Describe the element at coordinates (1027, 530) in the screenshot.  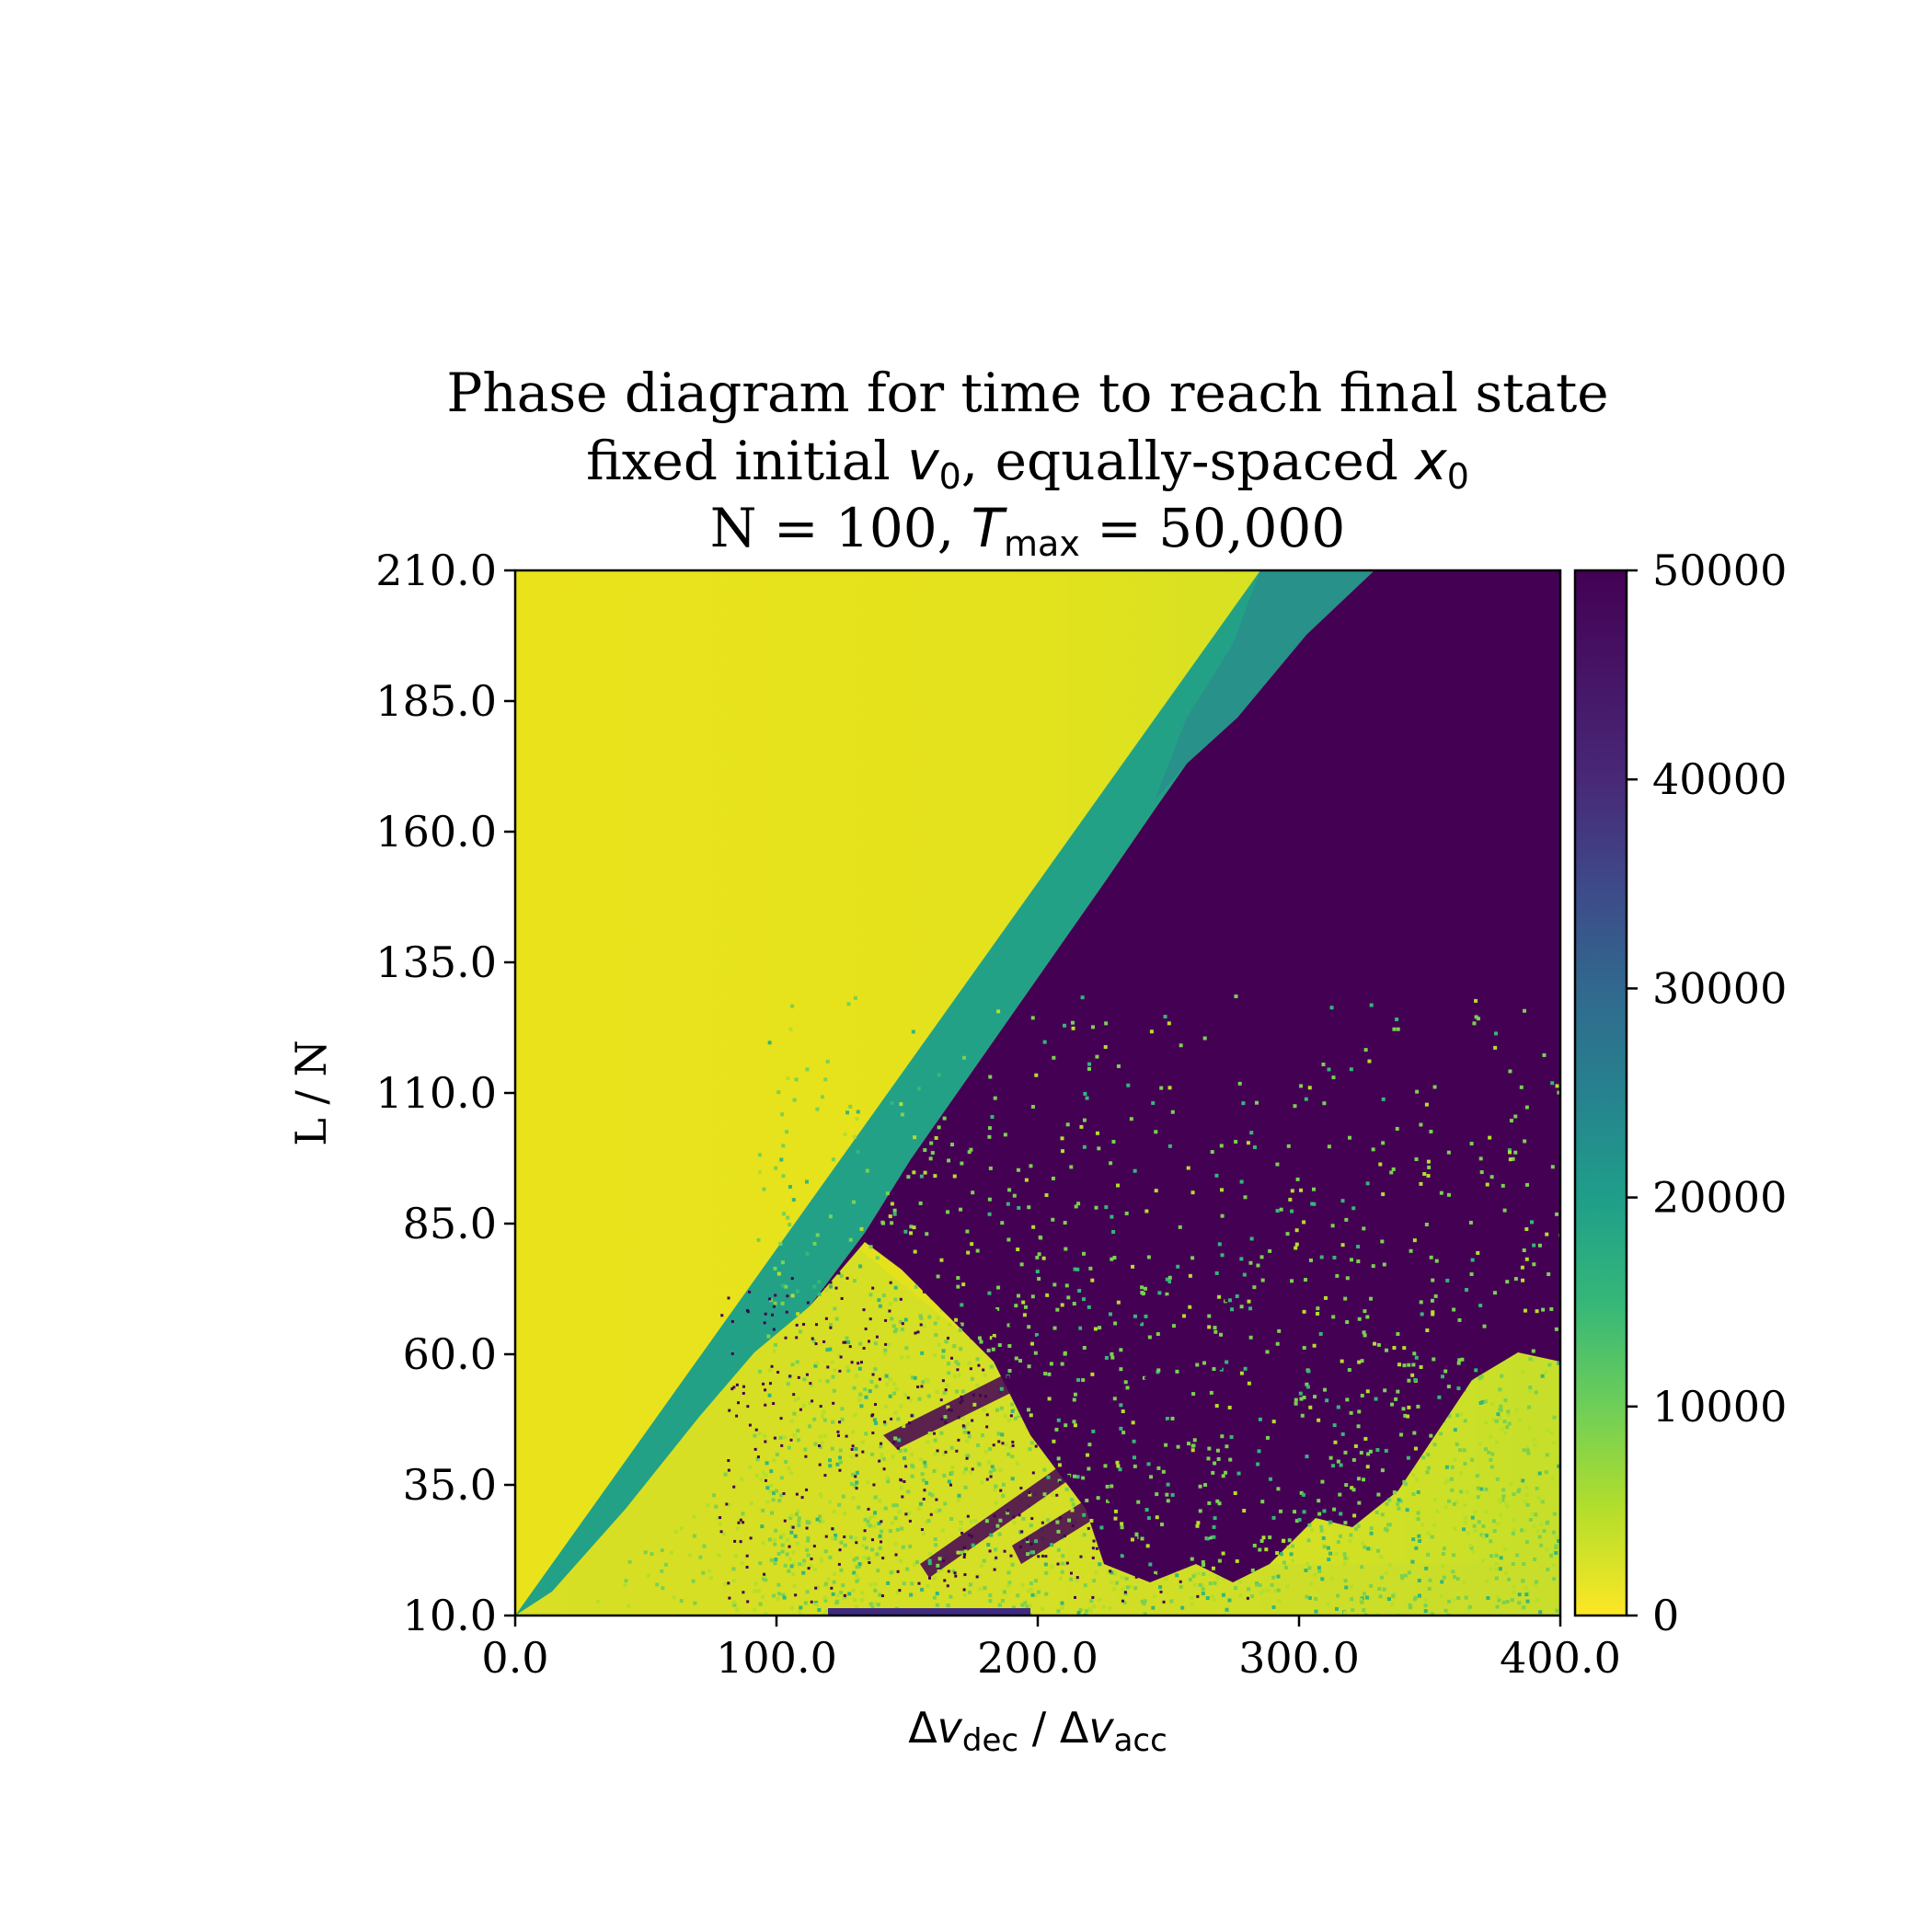
I see `title-line-3: N = 100, Tmax = 50,000` at that location.